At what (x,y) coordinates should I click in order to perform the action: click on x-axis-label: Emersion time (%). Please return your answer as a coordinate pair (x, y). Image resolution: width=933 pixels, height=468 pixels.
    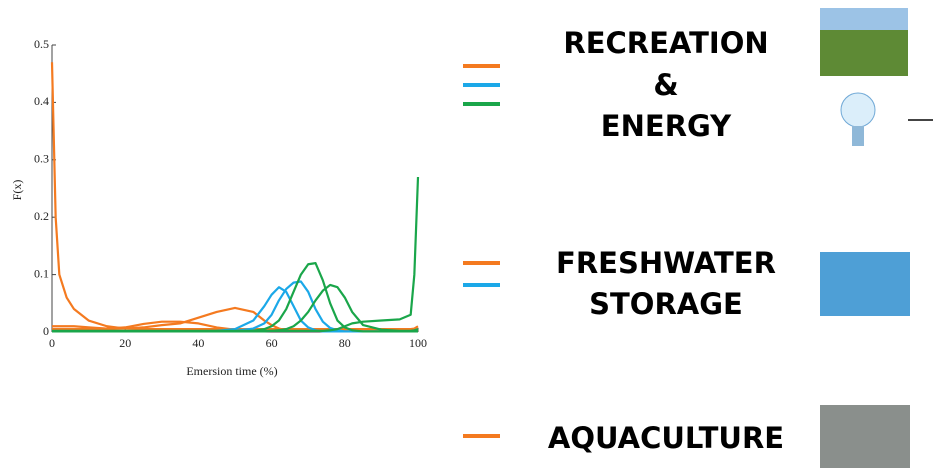
    Looking at the image, I should click on (231, 371).